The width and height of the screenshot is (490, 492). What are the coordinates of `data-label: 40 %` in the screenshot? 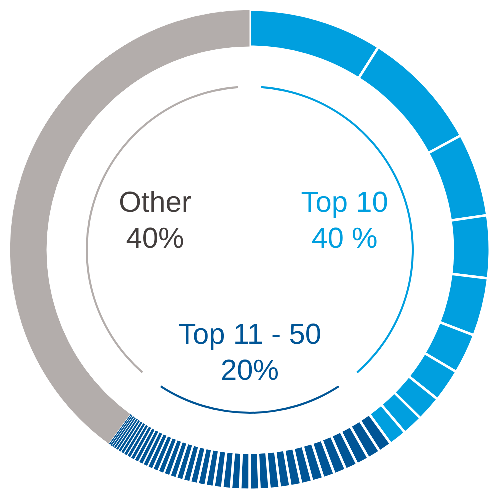 It's located at (345, 239).